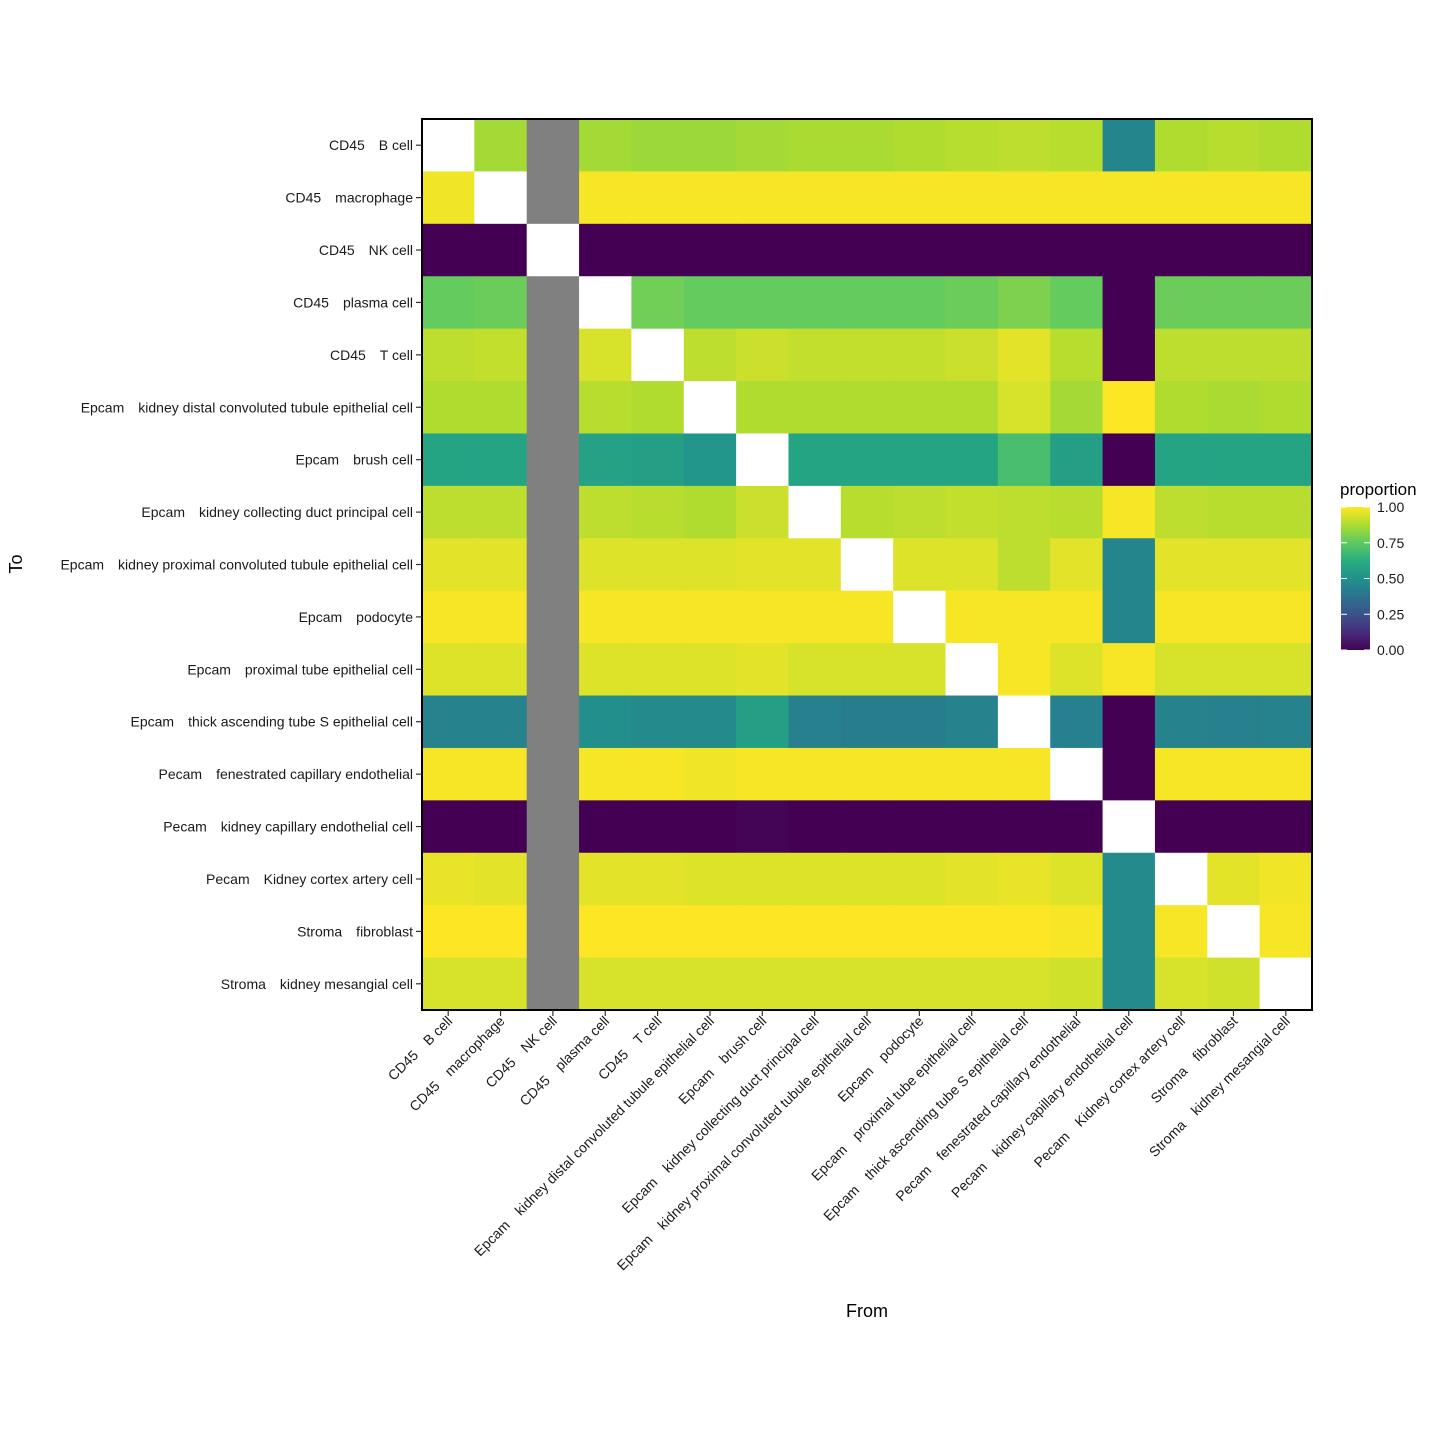 The image size is (1440, 1440). I want to click on y-axis-title: To, so click(16, 563).